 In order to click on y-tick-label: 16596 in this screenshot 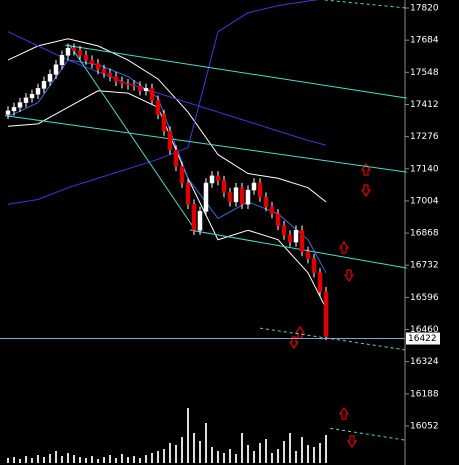, I will do `click(424, 298)`.